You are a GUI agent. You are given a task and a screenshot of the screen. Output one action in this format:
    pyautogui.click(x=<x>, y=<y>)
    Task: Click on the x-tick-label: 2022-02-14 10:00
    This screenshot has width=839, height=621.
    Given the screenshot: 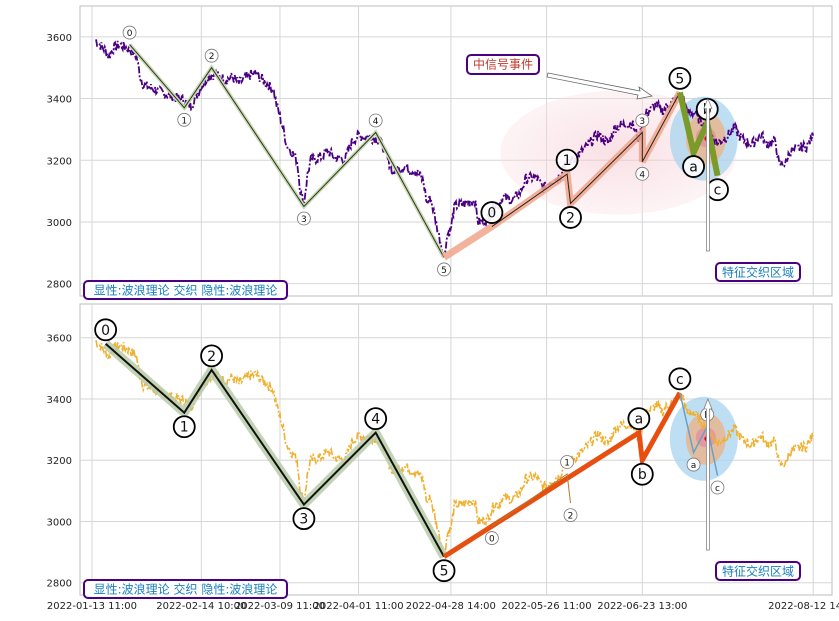 What is the action you would take?
    pyautogui.click(x=201, y=606)
    